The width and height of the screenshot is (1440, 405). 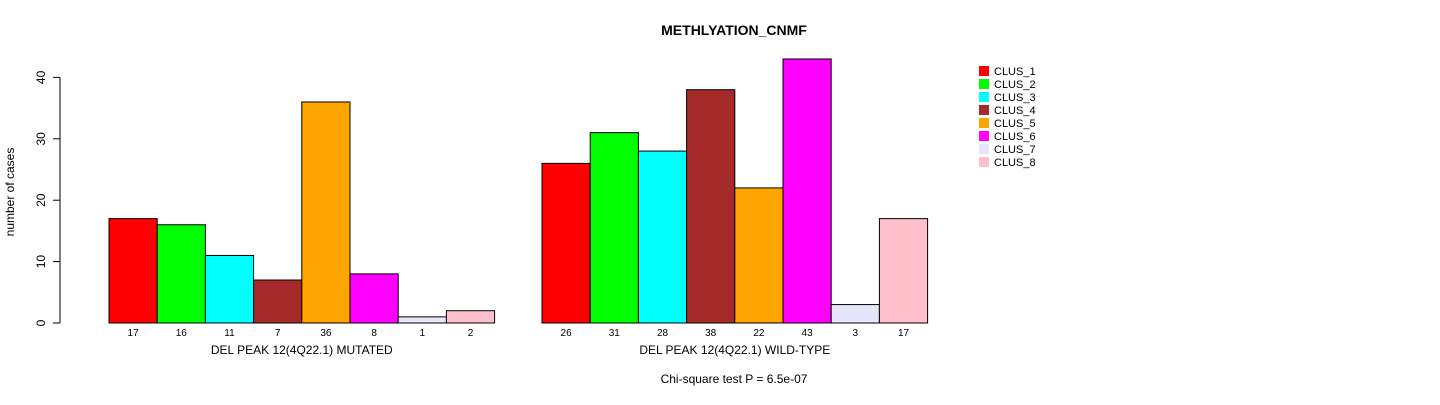 I want to click on legend-item: CLUS_3, so click(x=1007, y=98).